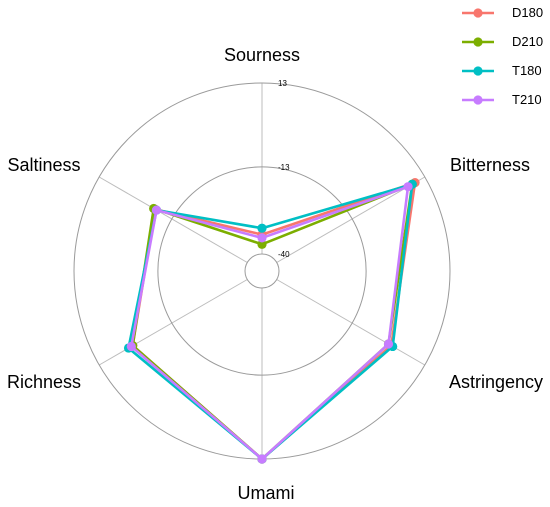  I want to click on axis-label-astringency: Astringency, so click(496, 382).